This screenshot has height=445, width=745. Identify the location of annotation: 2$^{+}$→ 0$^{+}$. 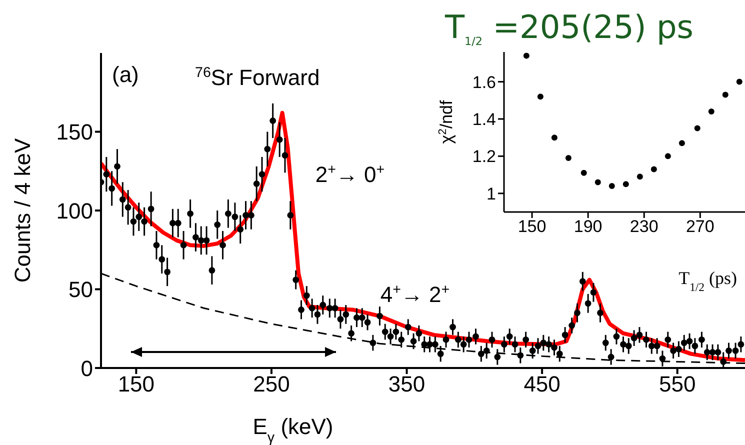
(350, 174).